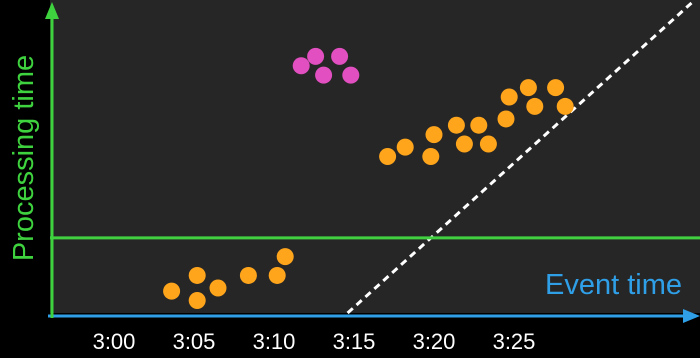  Describe the element at coordinates (613, 285) in the screenshot. I see `event-time-label: Event time` at that location.